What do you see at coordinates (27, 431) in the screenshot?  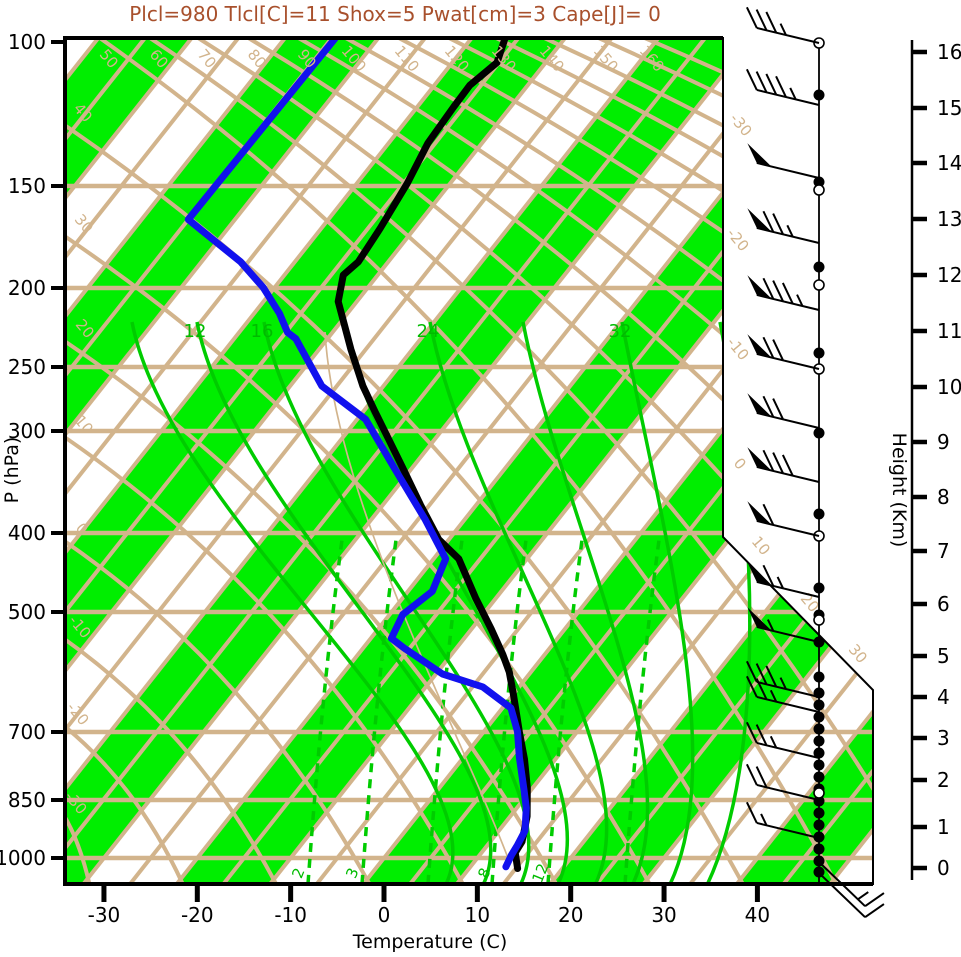 I see `pressure-tick-label: 300` at bounding box center [27, 431].